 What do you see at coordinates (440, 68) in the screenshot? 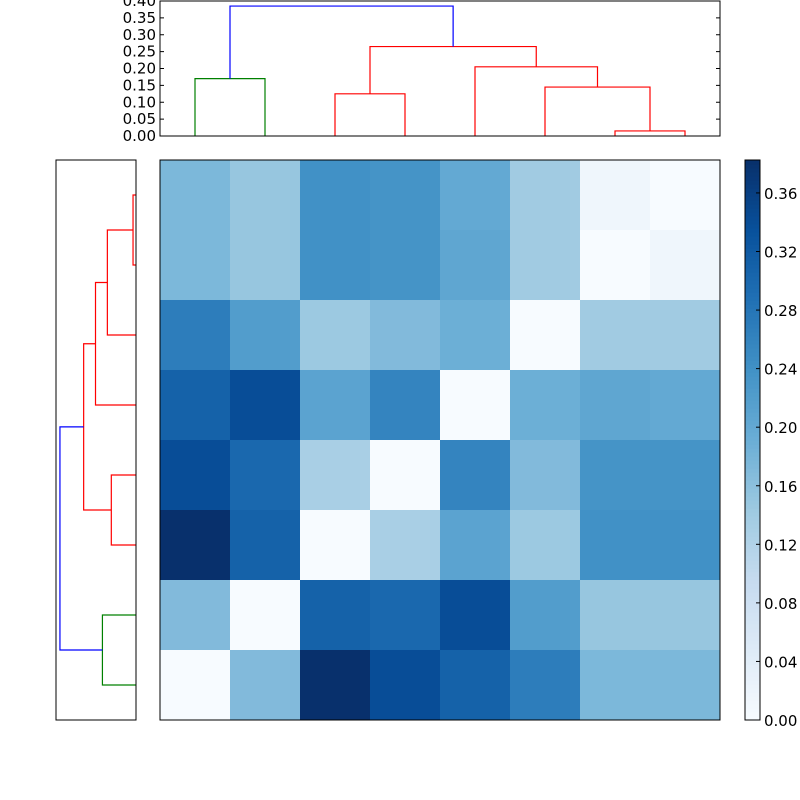
I see `top-dendrogram-frame` at bounding box center [440, 68].